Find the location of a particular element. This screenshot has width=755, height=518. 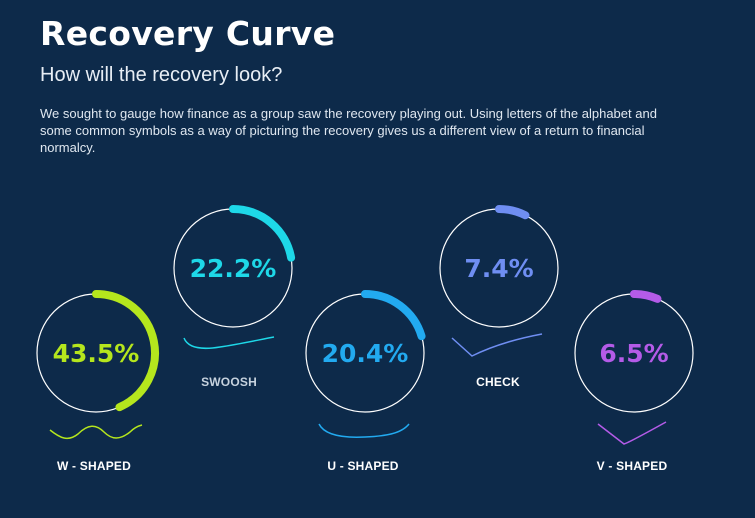

value-label: 6.5% is located at coordinates (634, 353).